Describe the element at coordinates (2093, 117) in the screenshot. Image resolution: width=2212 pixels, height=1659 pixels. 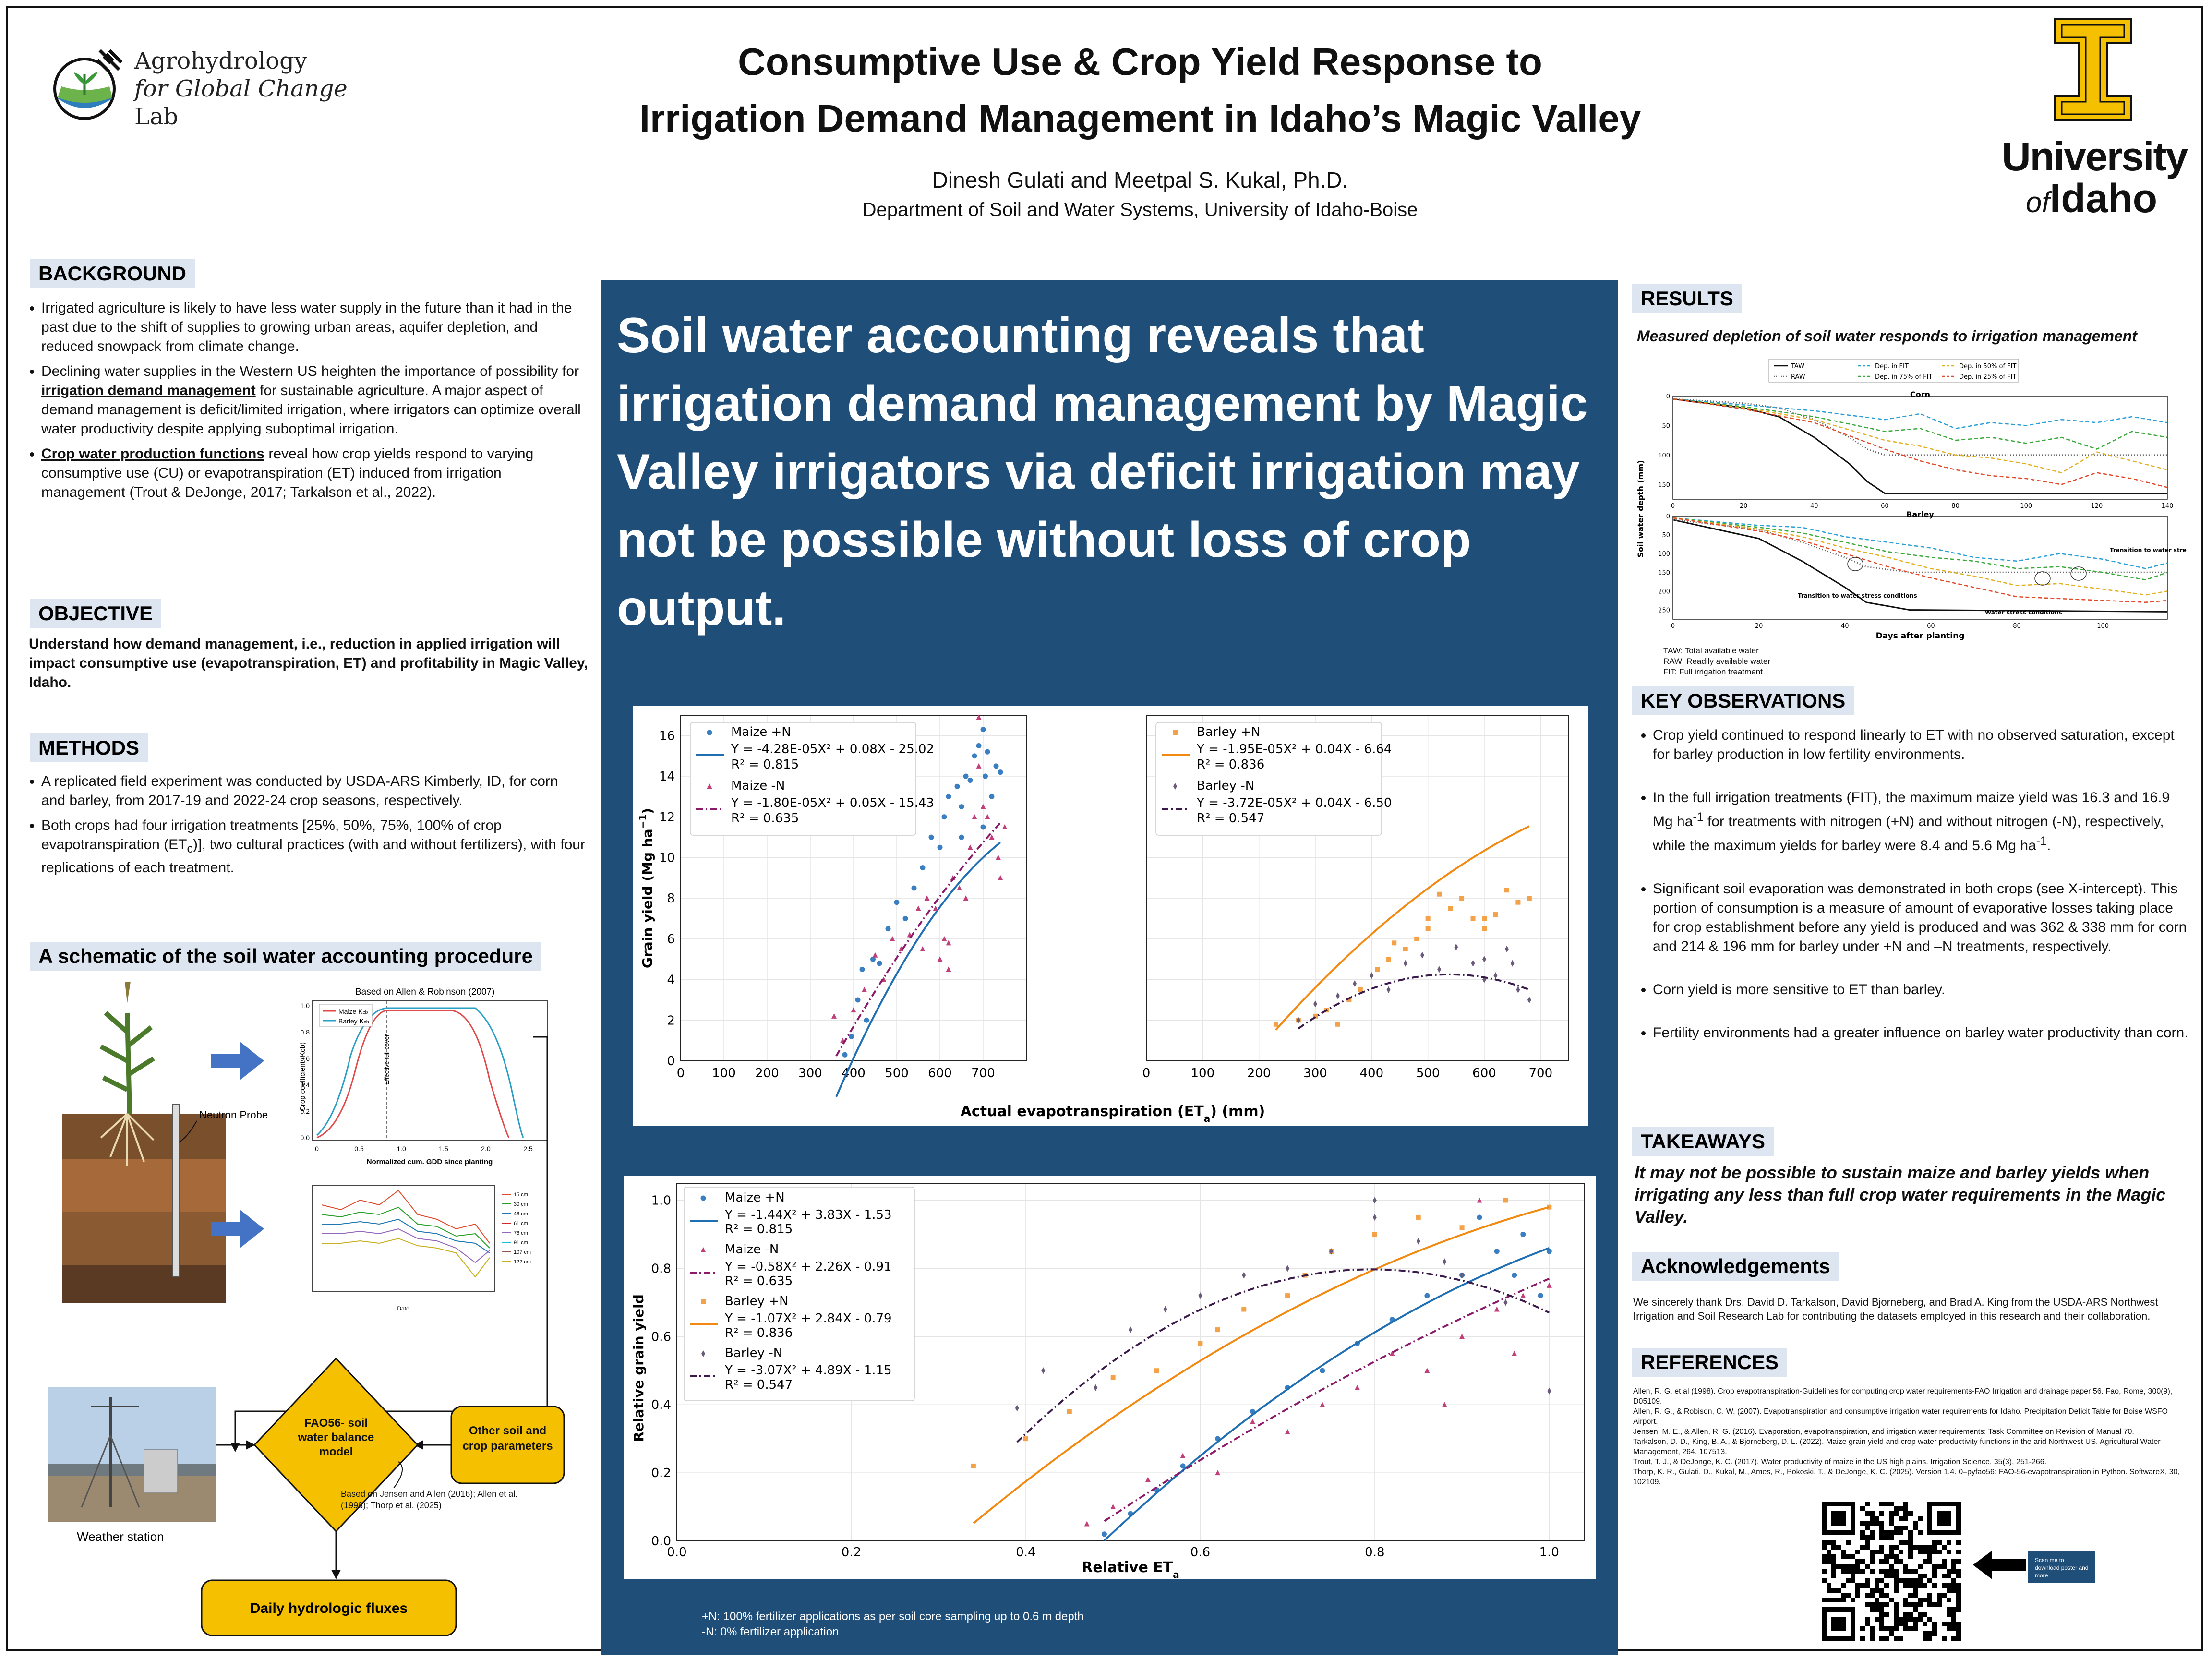
I see `university-logo: University ofIdaho` at that location.